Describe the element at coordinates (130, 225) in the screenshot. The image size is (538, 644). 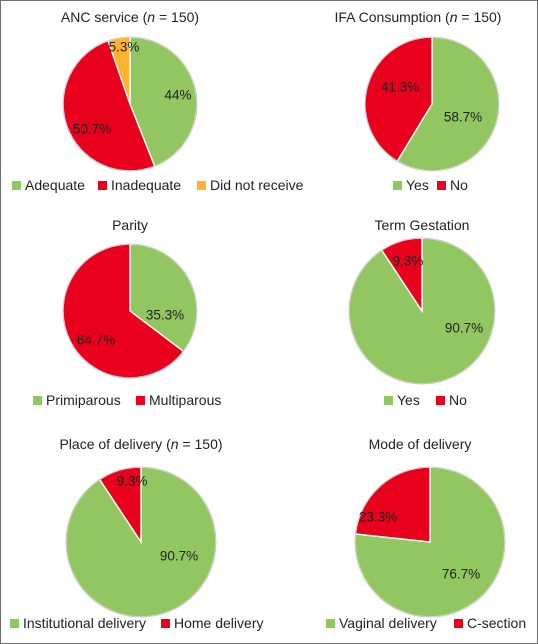
I see `chart-title: Parity` at that location.